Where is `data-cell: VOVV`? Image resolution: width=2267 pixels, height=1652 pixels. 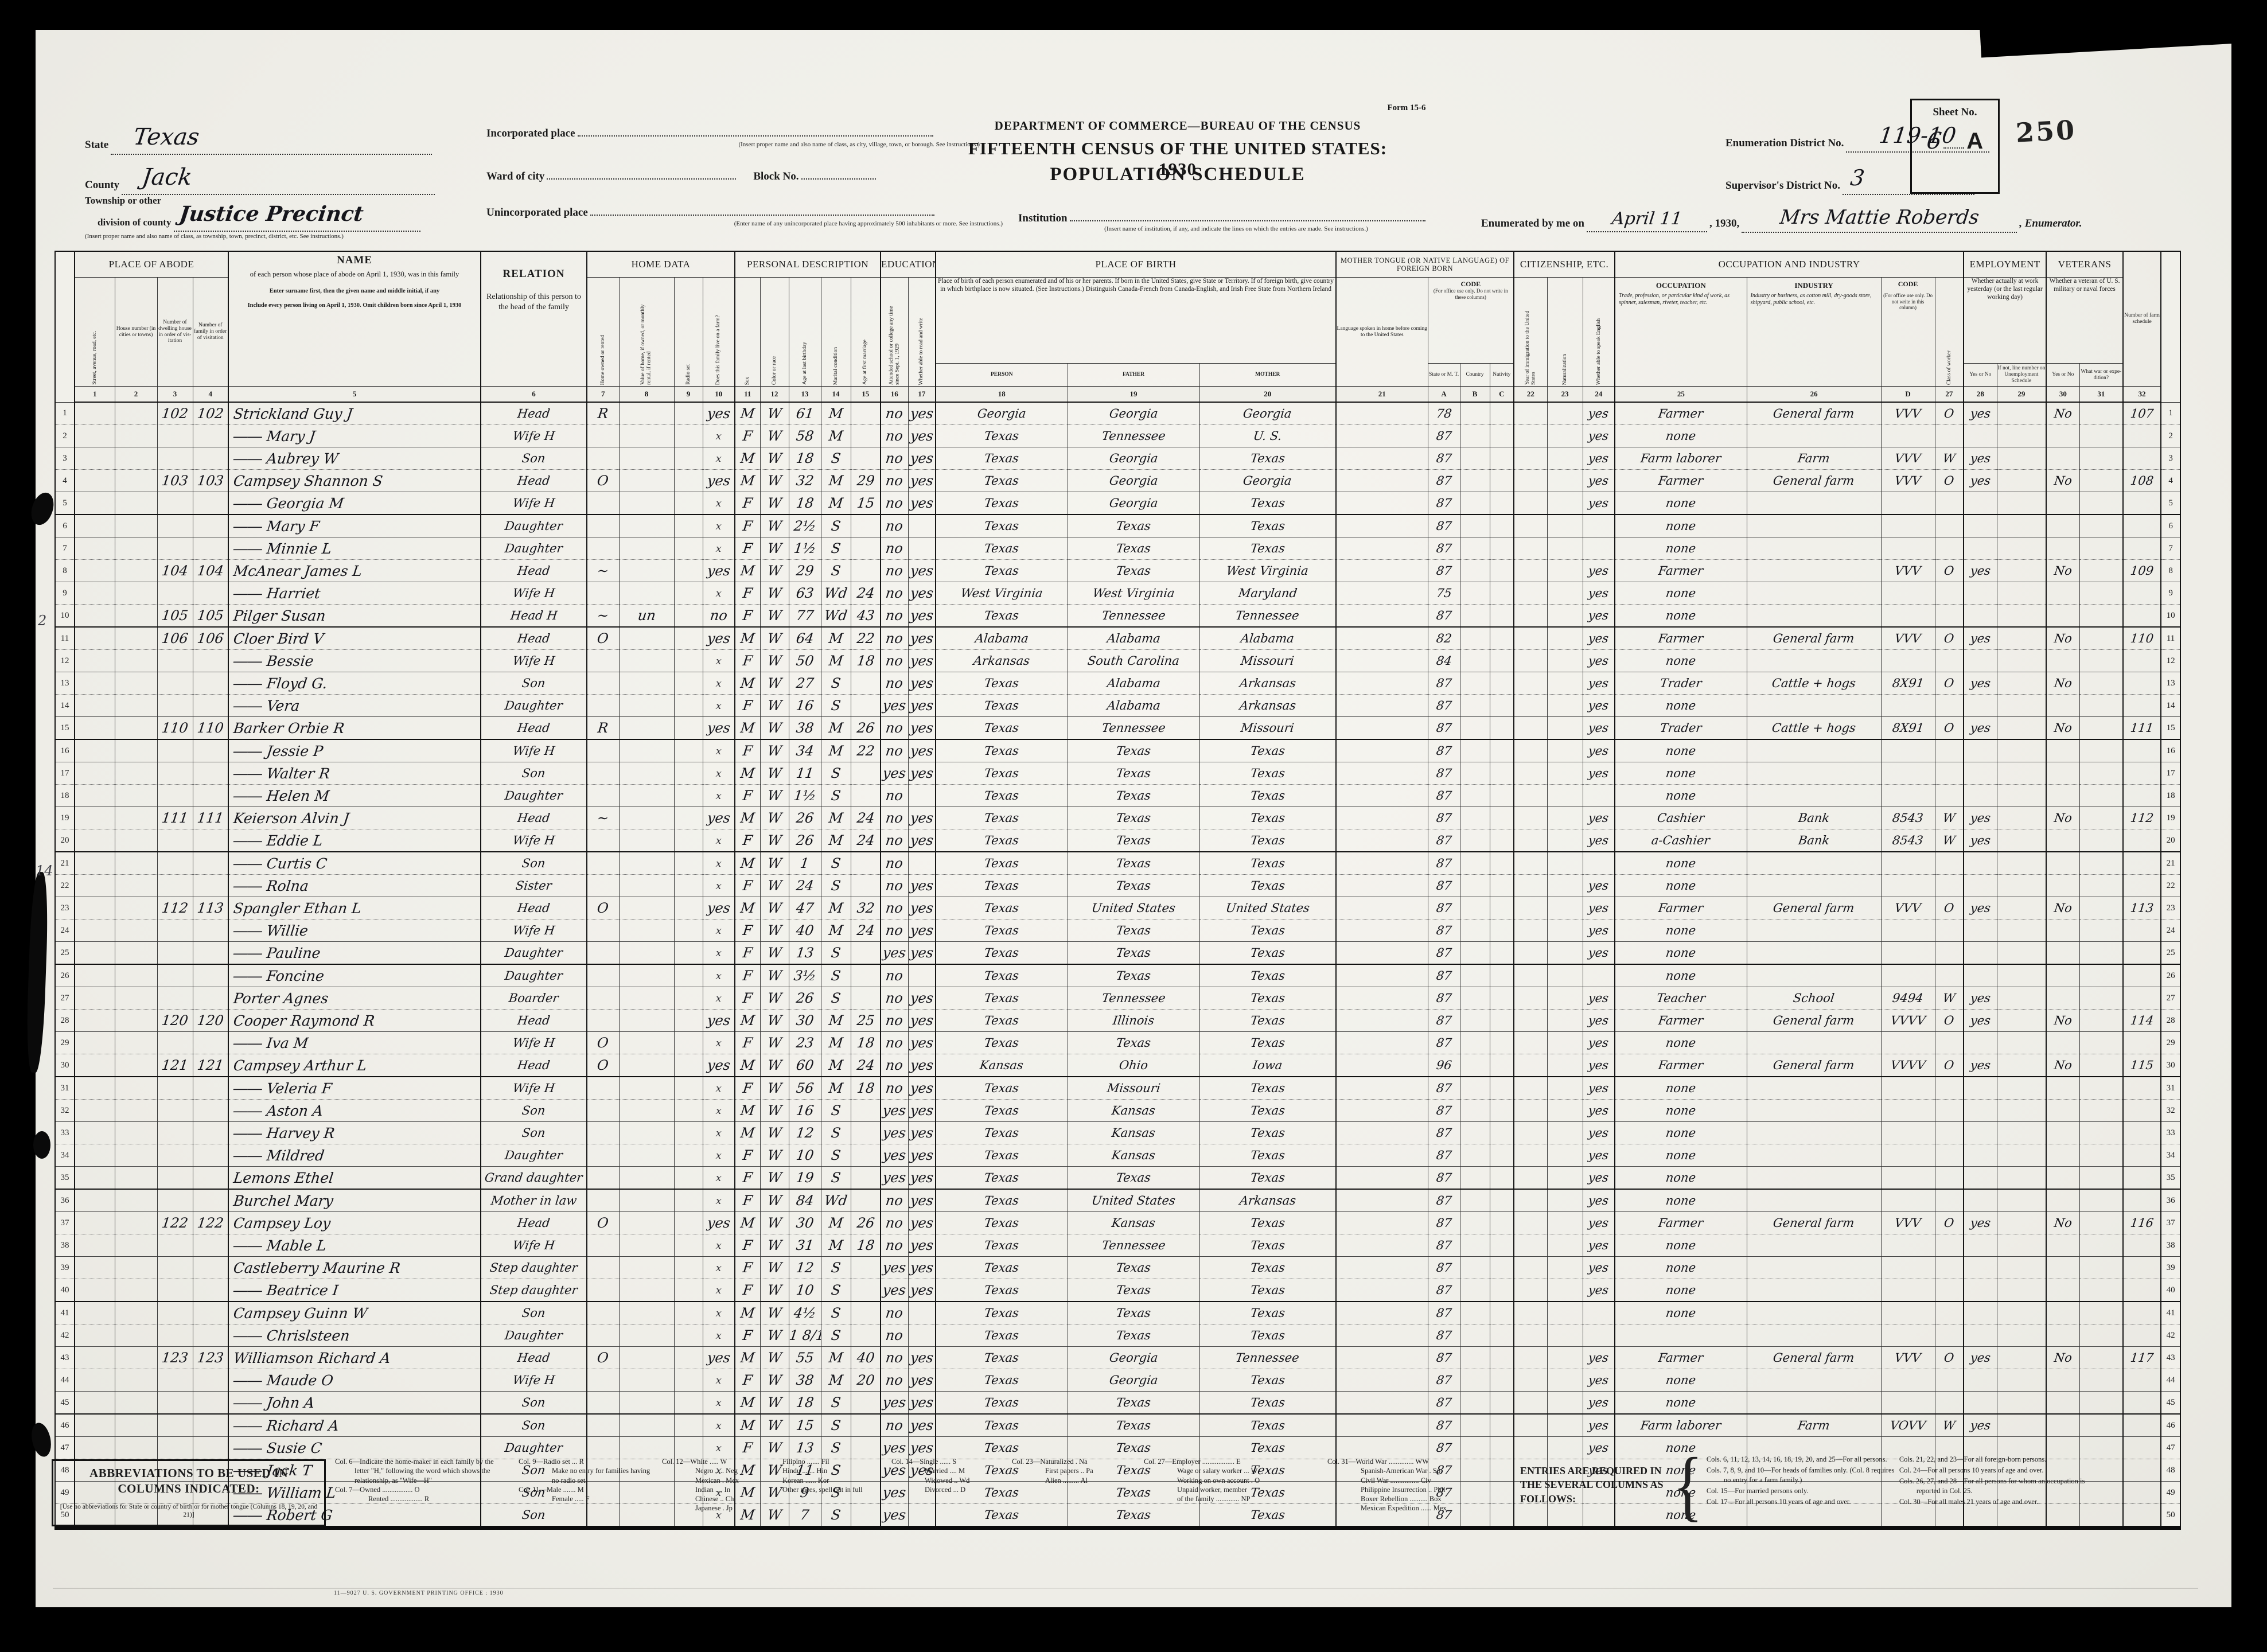
data-cell: VOVV is located at coordinates (1908, 1425).